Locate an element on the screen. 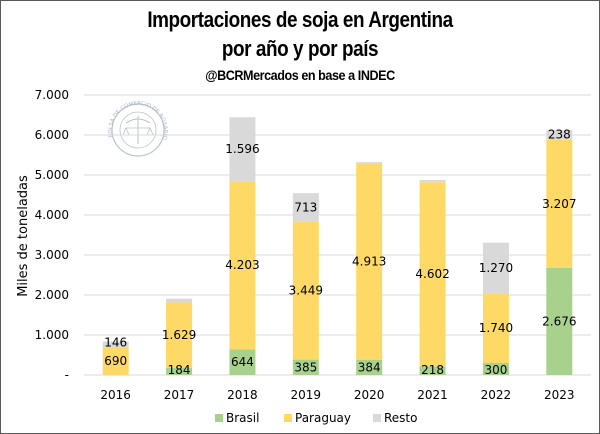  data-label-resto: 1.596 is located at coordinates (242, 149).